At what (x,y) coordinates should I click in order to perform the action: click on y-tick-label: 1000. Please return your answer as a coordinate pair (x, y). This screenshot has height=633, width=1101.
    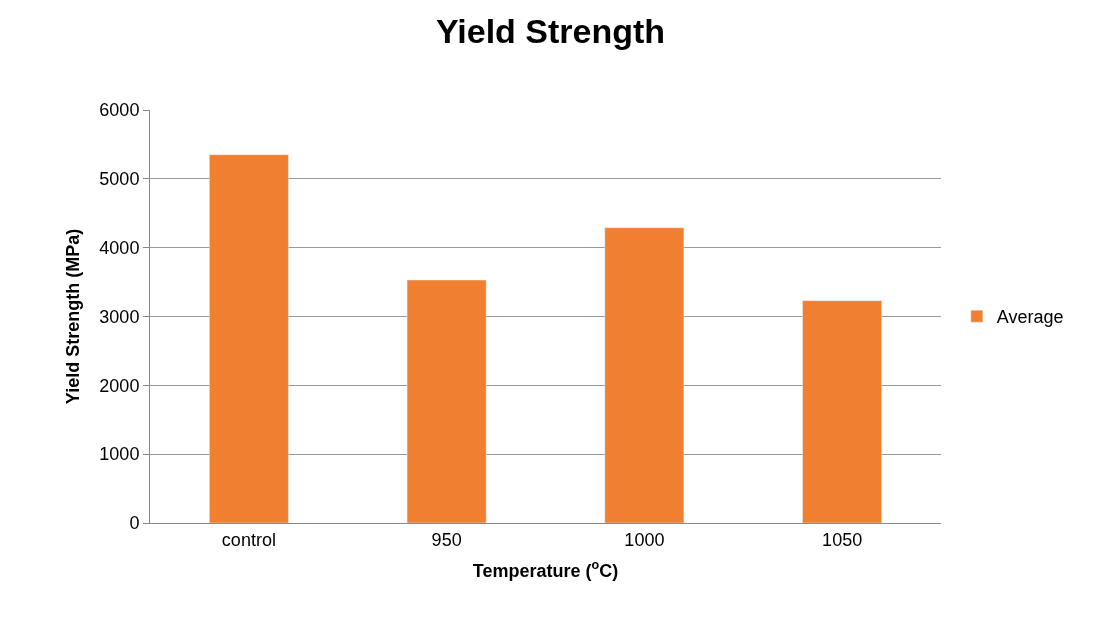
    Looking at the image, I should click on (119, 454).